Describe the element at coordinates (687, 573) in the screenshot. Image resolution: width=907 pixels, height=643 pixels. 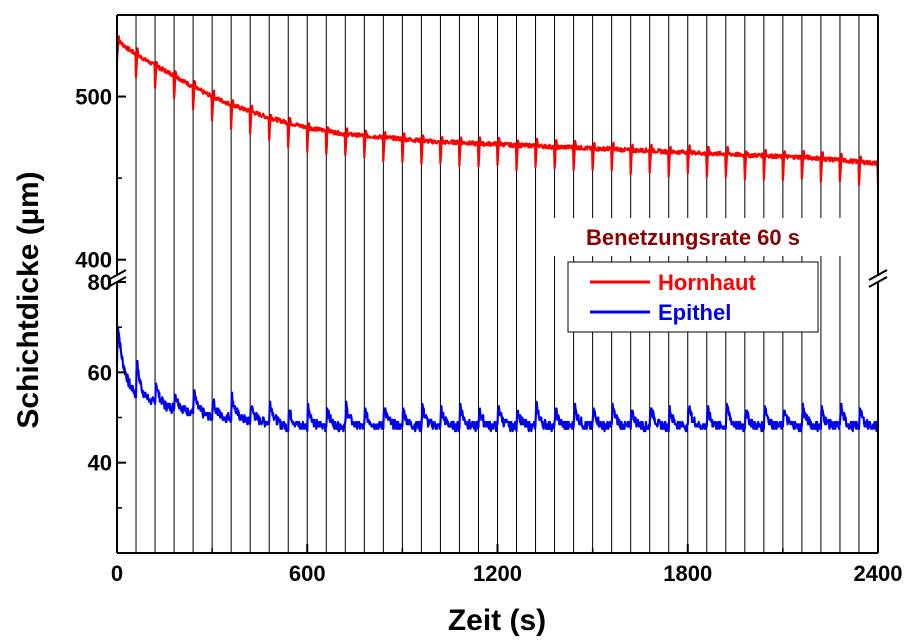
I see `x-tick-label: 1800` at that location.